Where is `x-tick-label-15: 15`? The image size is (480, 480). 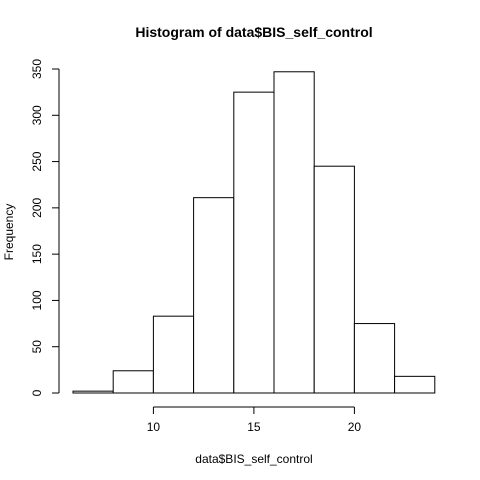
x-tick-label-15: 15 is located at coordinates (254, 427).